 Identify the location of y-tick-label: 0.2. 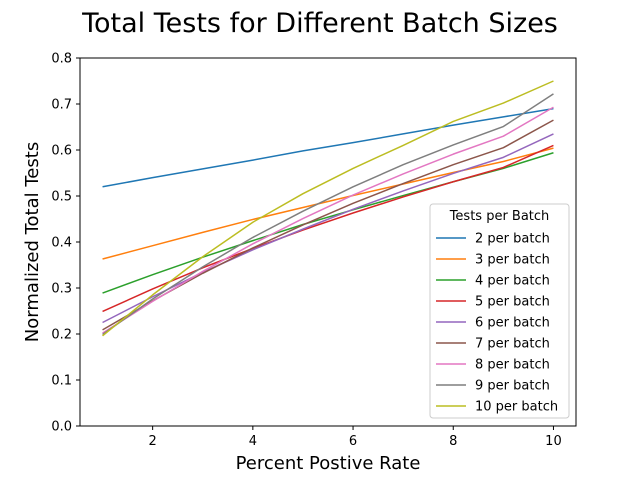
(61, 335).